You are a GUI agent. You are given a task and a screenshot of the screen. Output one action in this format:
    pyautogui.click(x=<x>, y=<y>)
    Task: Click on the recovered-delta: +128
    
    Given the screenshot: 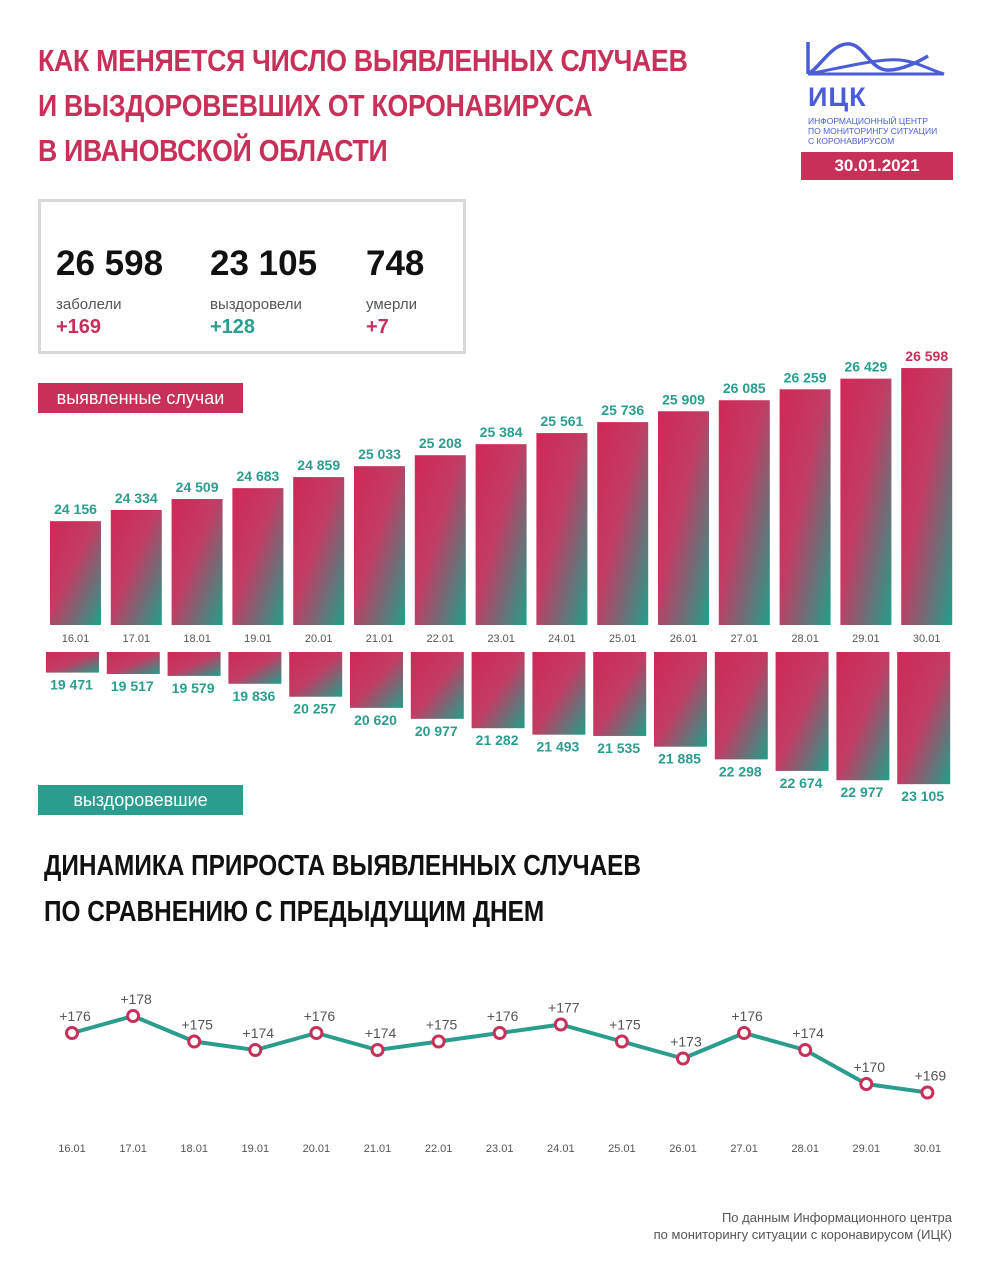 What is the action you would take?
    pyautogui.click(x=233, y=327)
    